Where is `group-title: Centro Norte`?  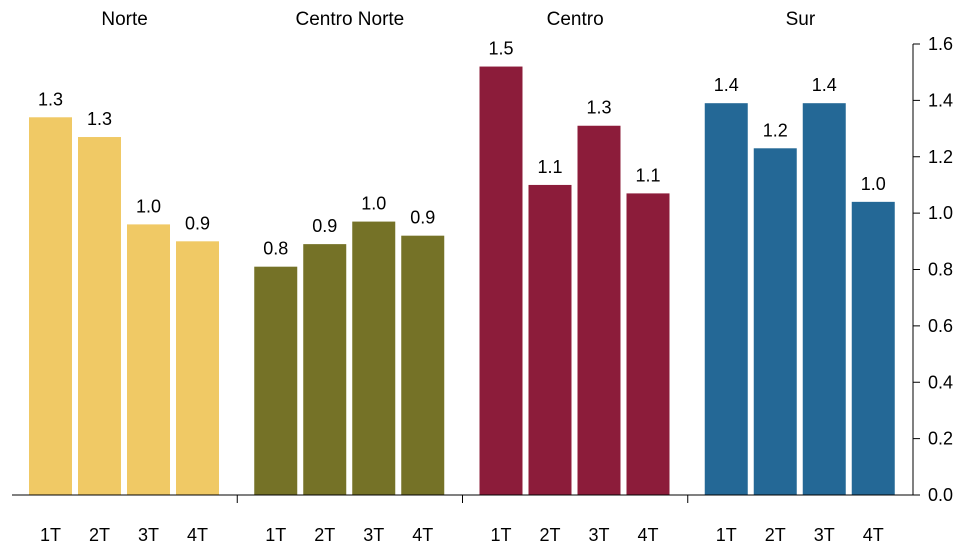
group-title: Centro Norte is located at coordinates (349, 19).